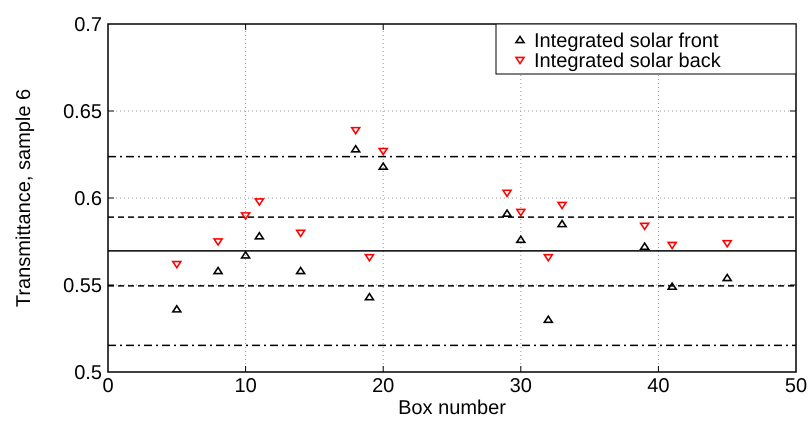  Describe the element at coordinates (82, 286) in the screenshot. I see `y-tick-label: 0.55` at that location.